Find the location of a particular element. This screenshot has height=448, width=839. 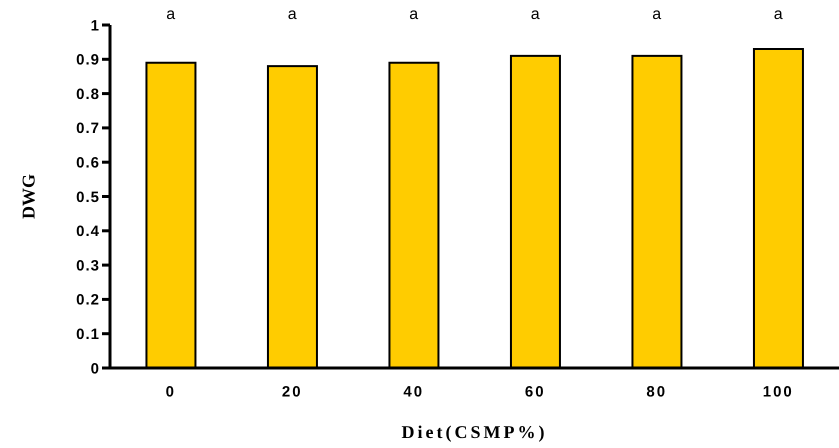

y-tick-label: 0.4 is located at coordinates (88, 231).